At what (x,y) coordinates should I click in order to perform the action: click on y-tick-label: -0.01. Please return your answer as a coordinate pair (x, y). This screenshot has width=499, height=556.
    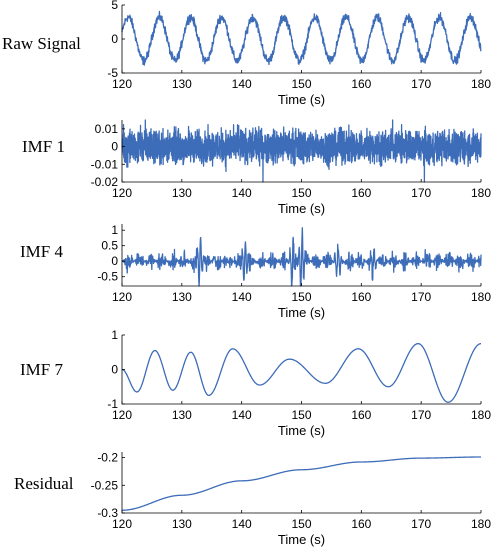
    Looking at the image, I should click on (105, 164).